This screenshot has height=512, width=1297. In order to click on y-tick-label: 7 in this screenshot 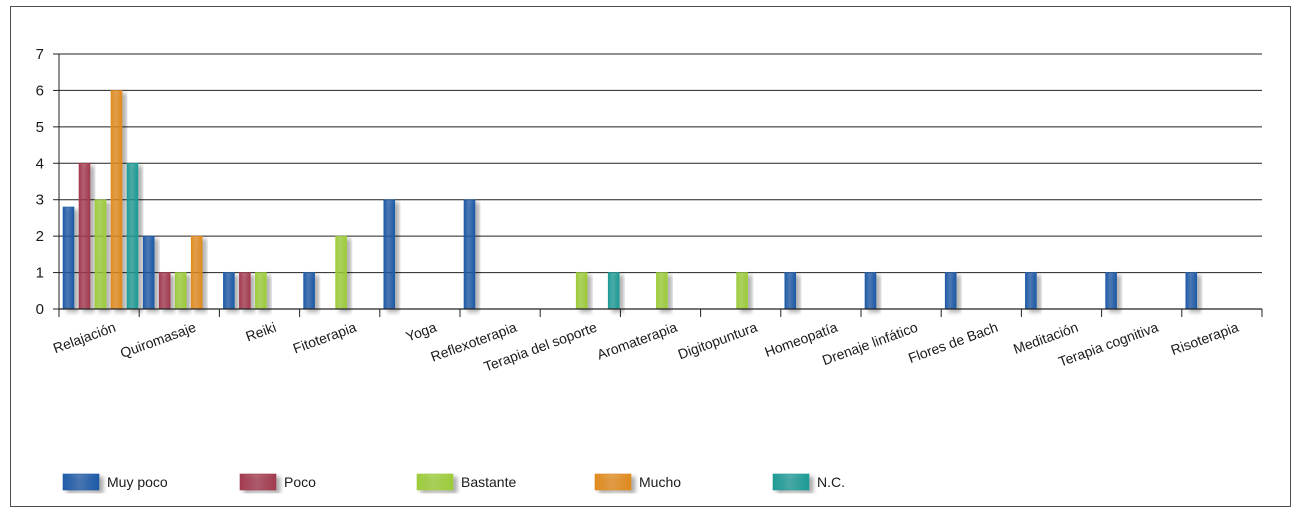, I will do `click(40, 54)`.